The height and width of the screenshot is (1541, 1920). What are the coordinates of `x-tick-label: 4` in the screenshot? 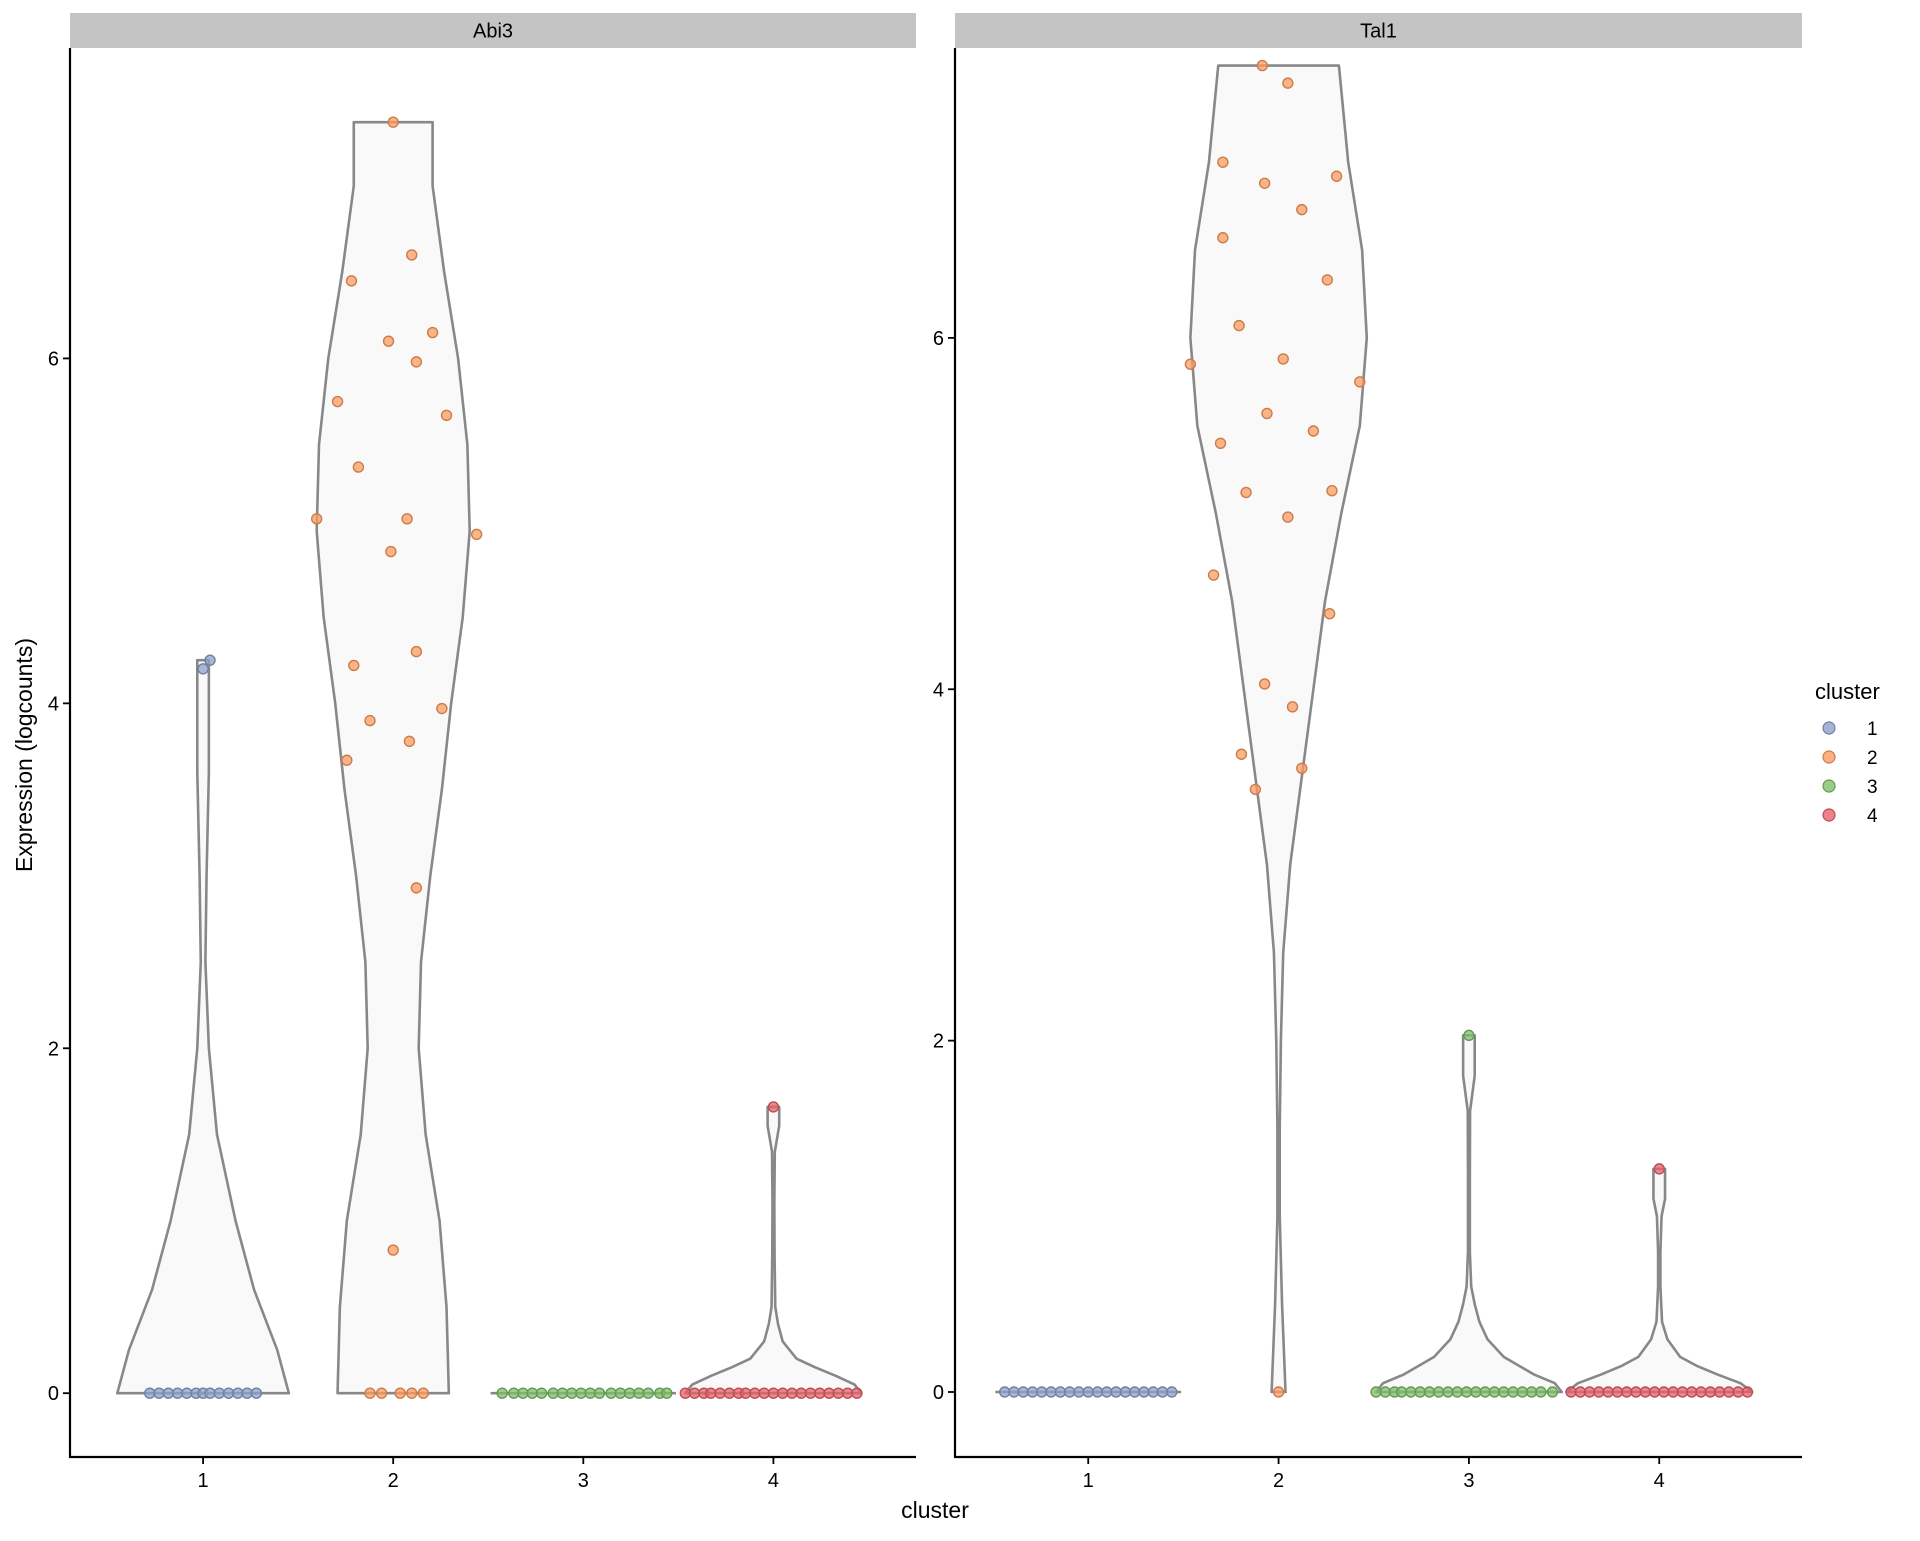 It's located at (773, 1481).